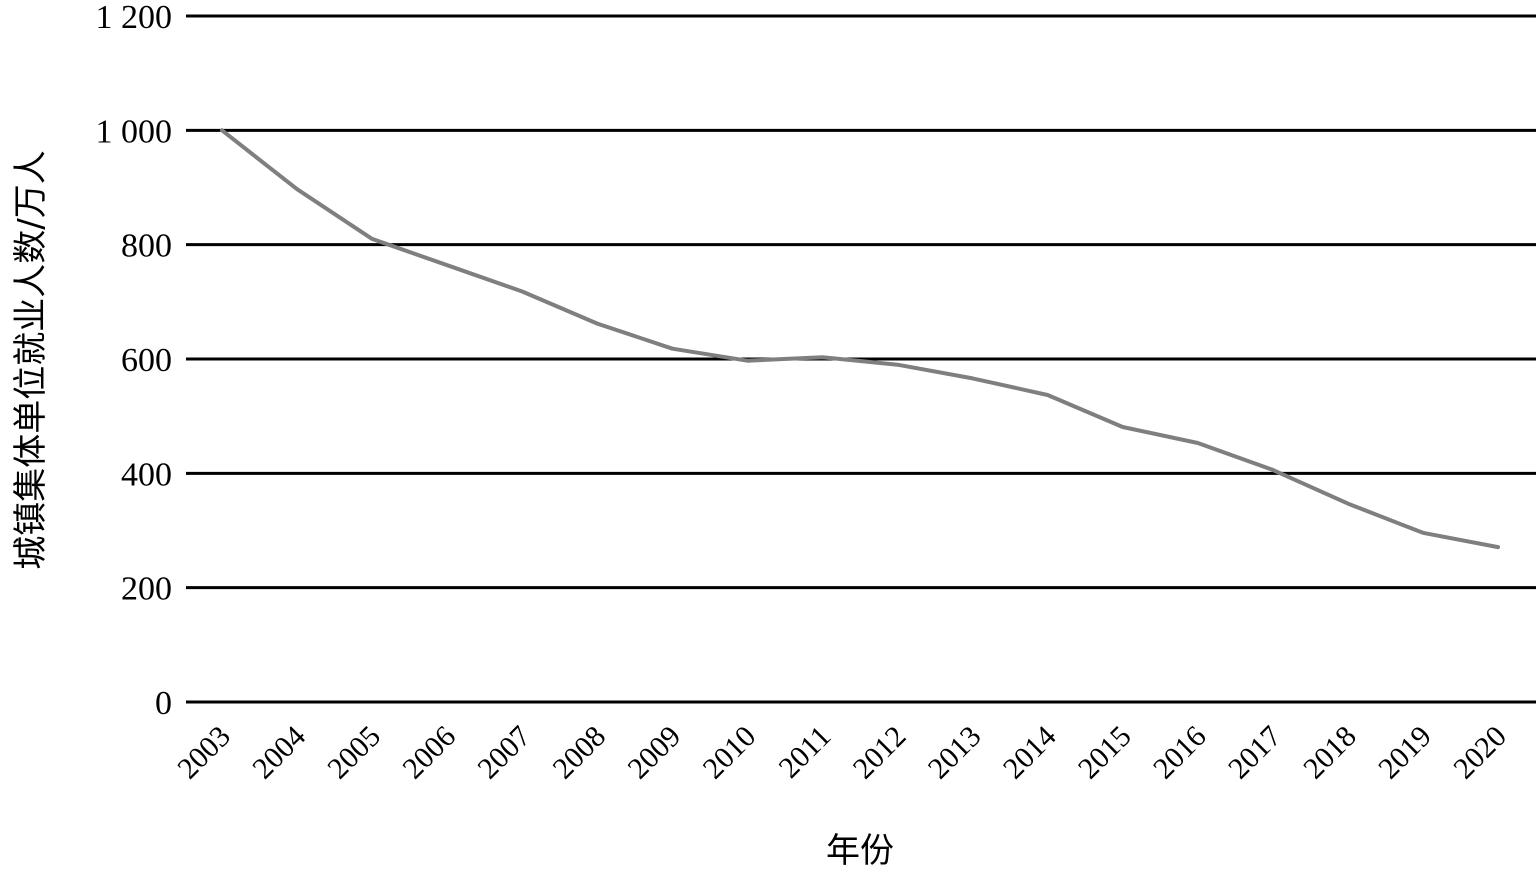 The image size is (1536, 872). Describe the element at coordinates (804, 752) in the screenshot. I see `x-tick-label: 2011` at that location.